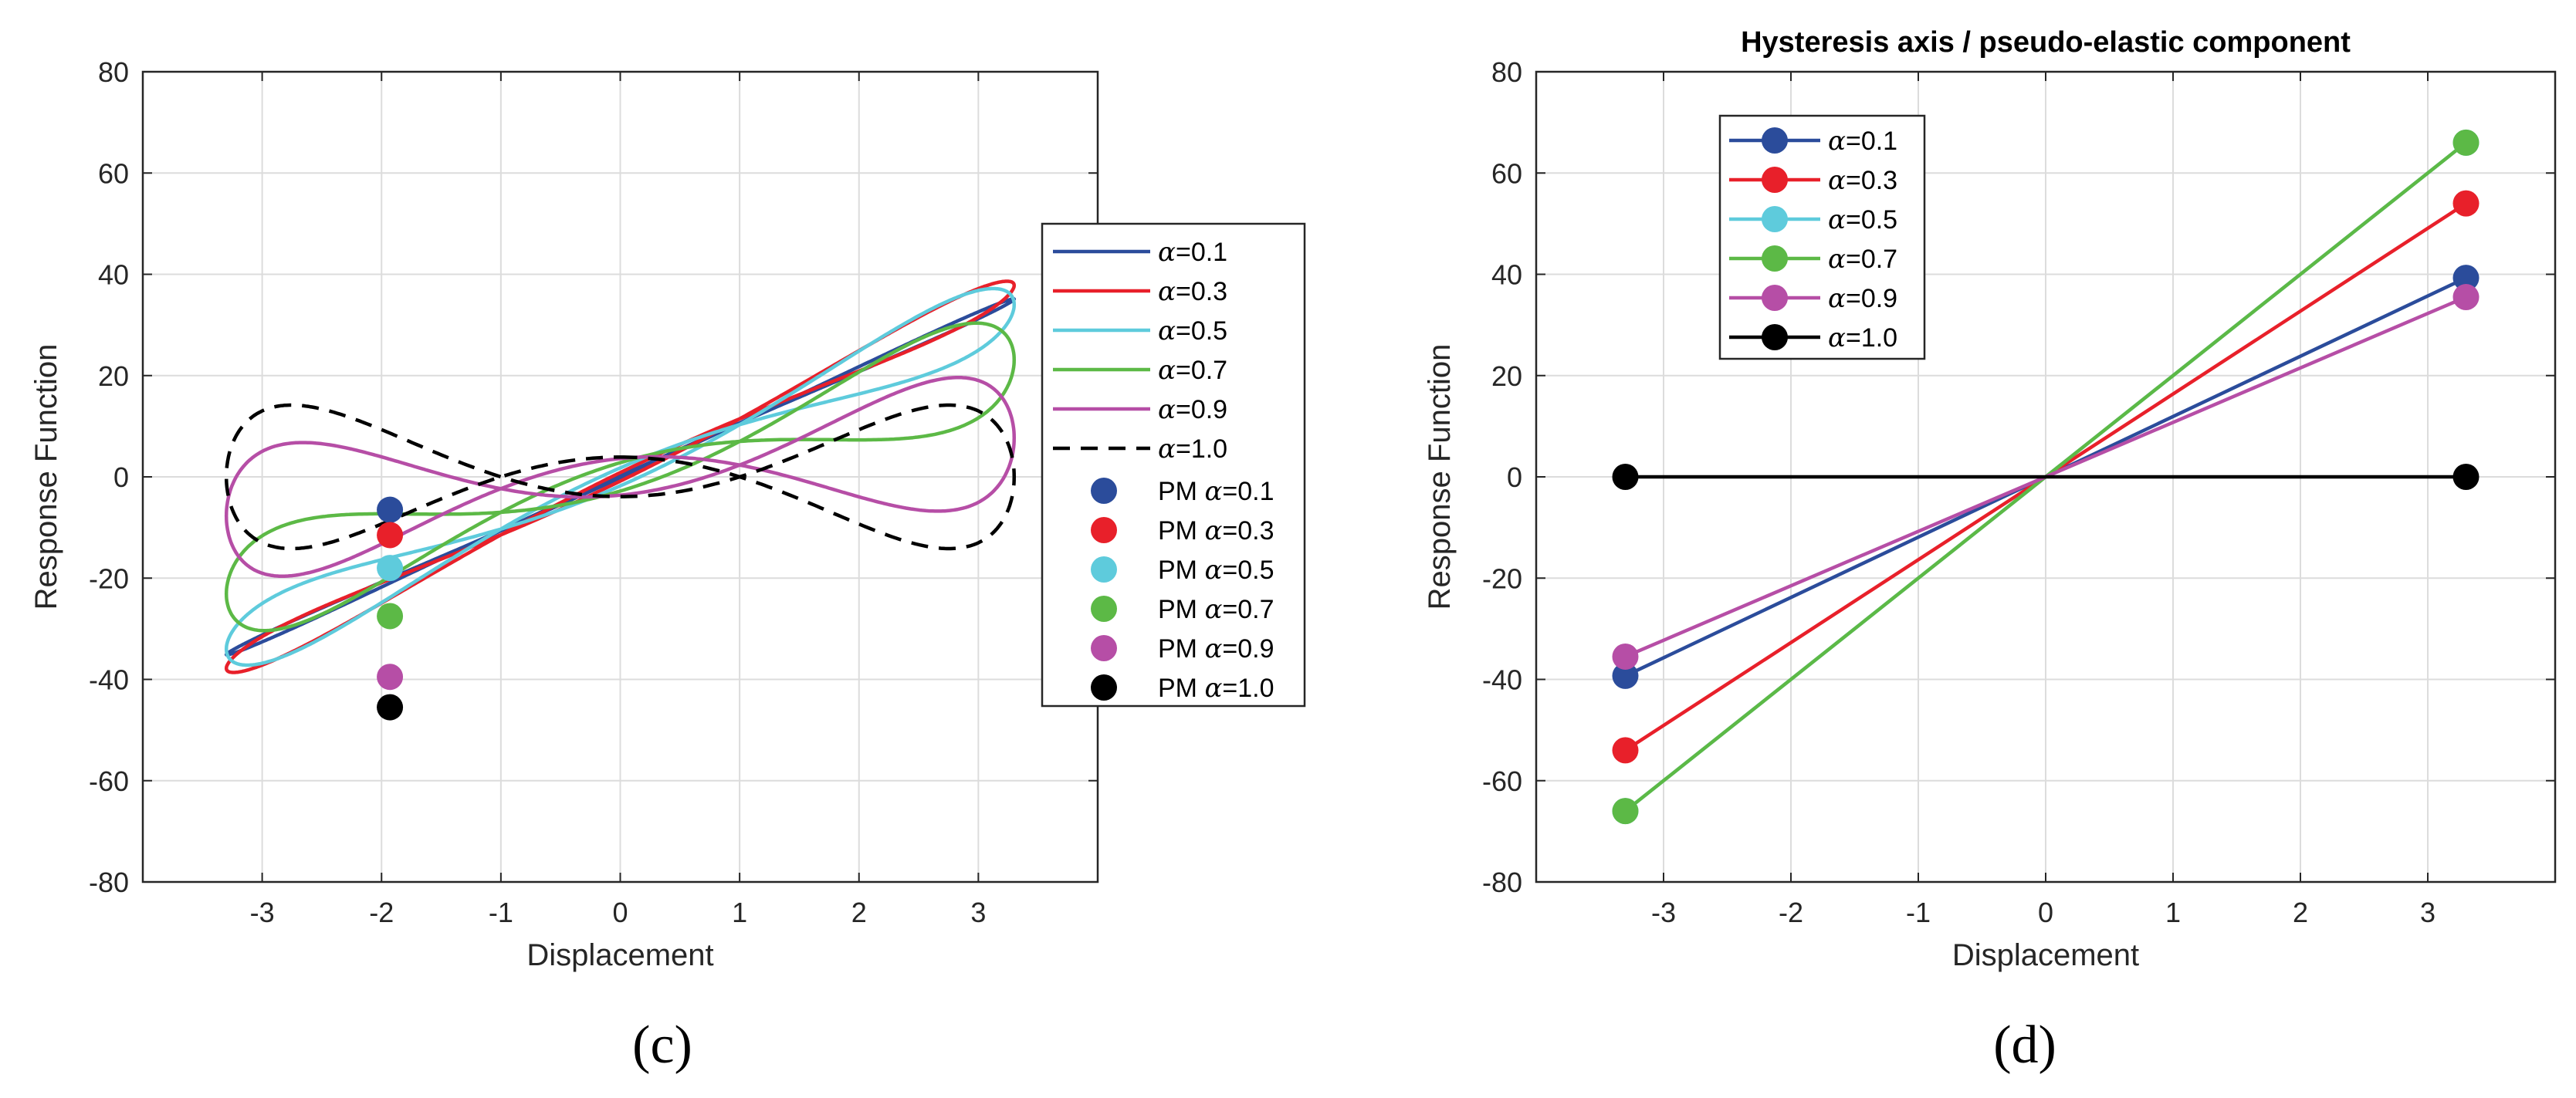 This screenshot has height=1098, width=2576. I want to click on y-tick-label: -60, so click(1502, 781).